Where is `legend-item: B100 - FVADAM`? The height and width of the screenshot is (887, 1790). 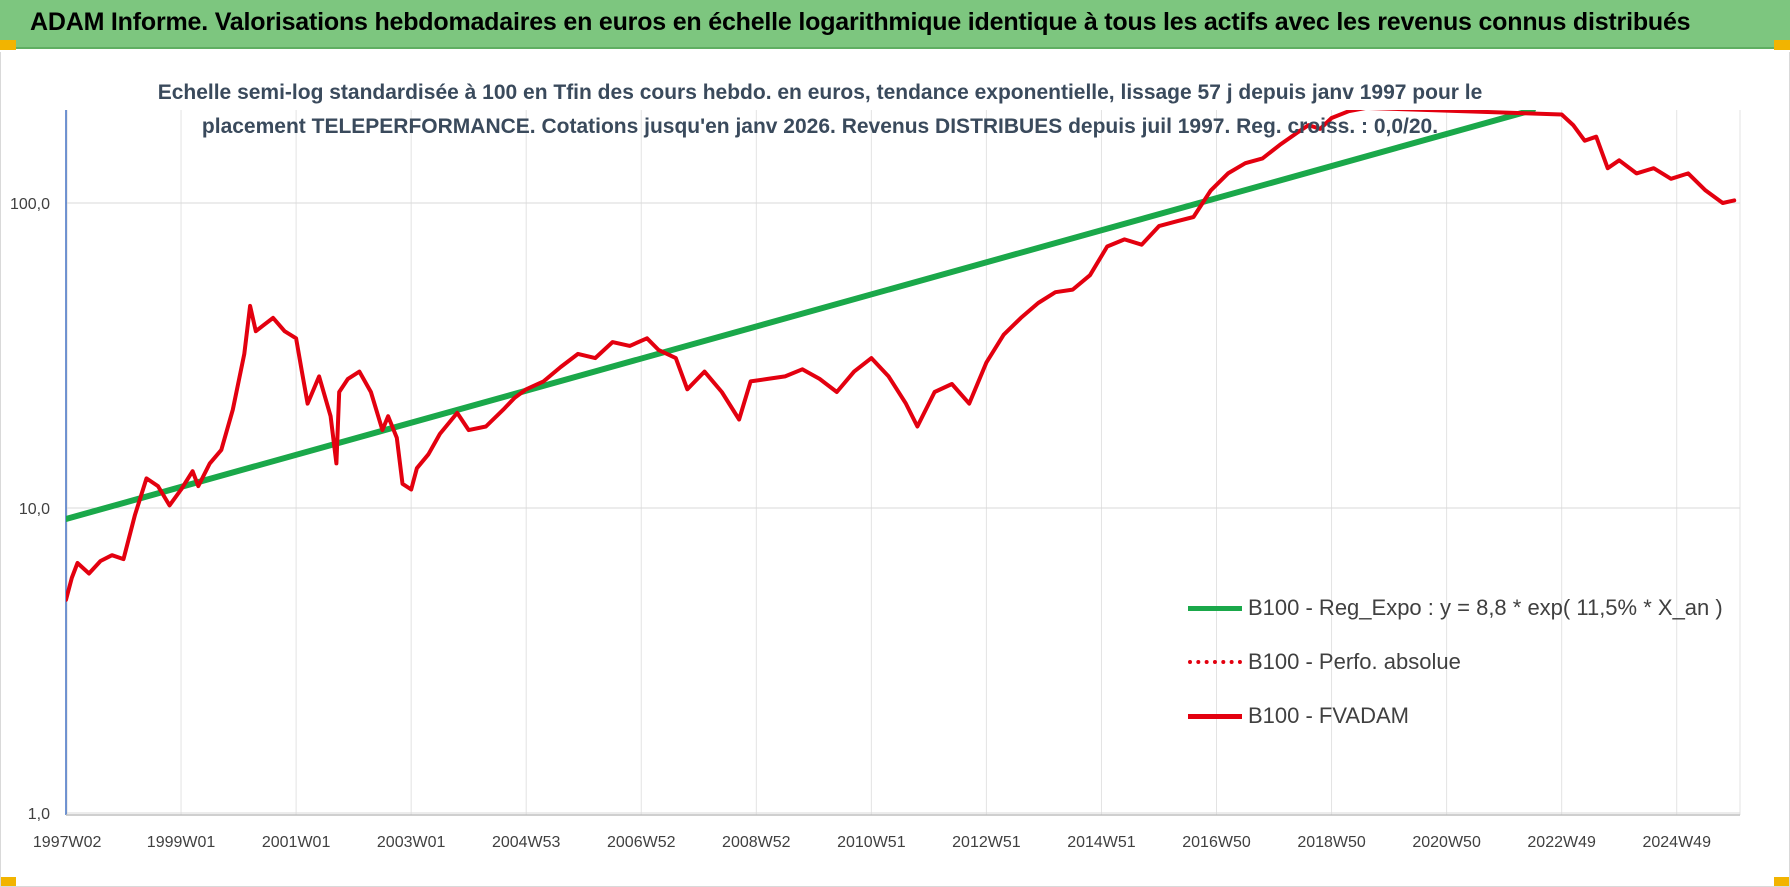
legend-item: B100 - FVADAM is located at coordinates (1298, 716).